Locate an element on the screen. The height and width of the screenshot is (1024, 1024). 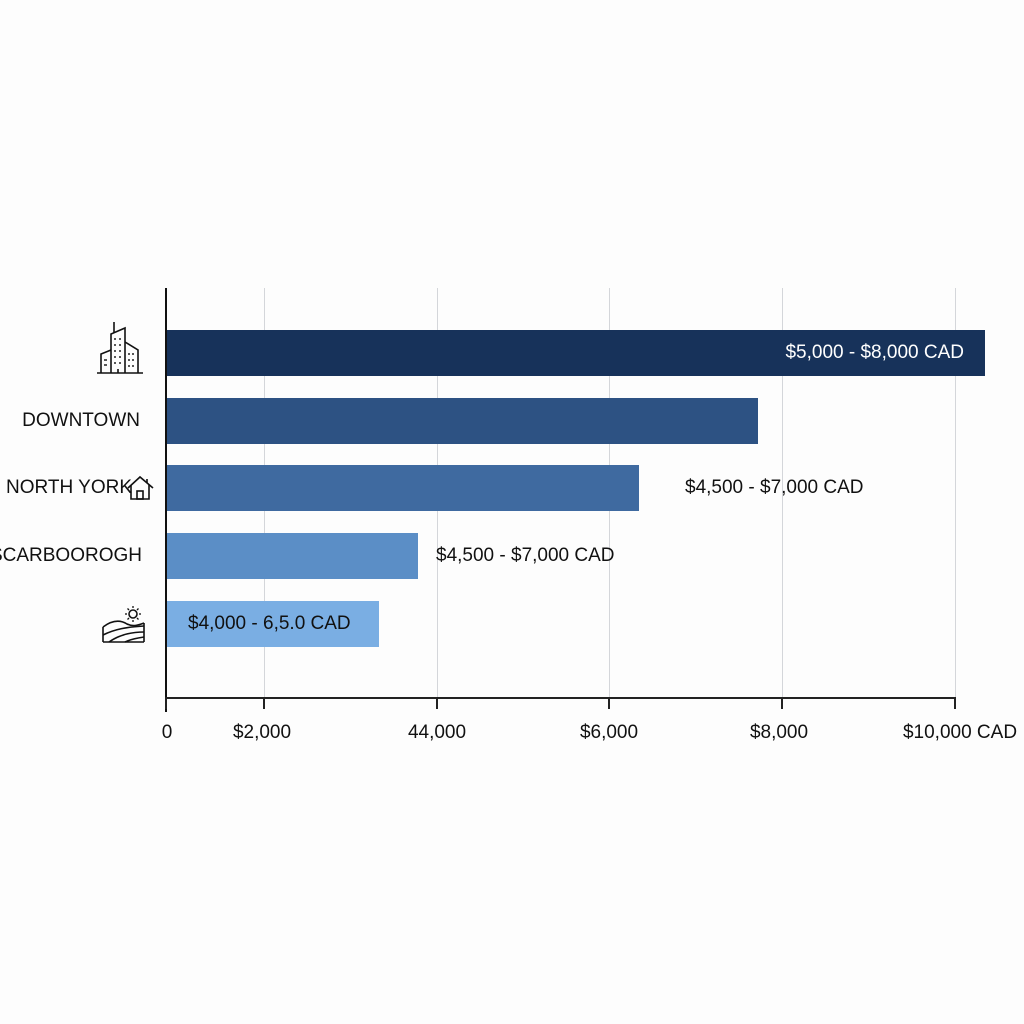
bar-label-scarborough: $4,500 - $7,000 CAD is located at coordinates (525, 555).